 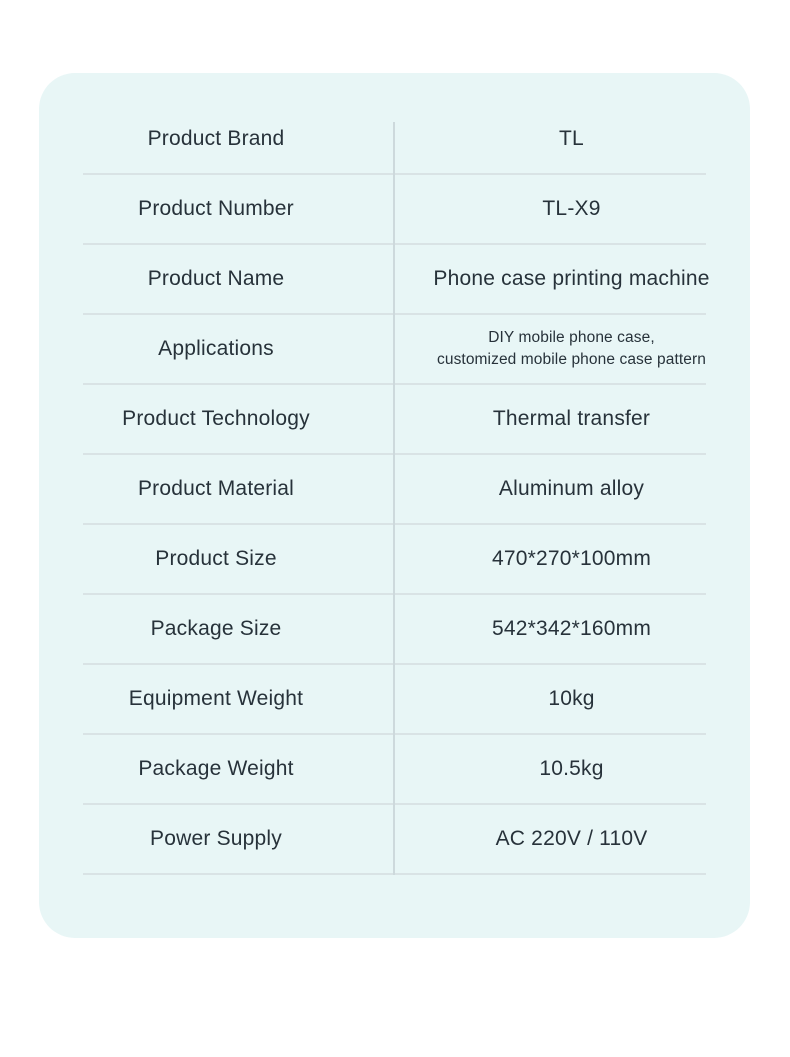 I want to click on table-row: Product Size 470*270*100mm, so click(x=394, y=559).